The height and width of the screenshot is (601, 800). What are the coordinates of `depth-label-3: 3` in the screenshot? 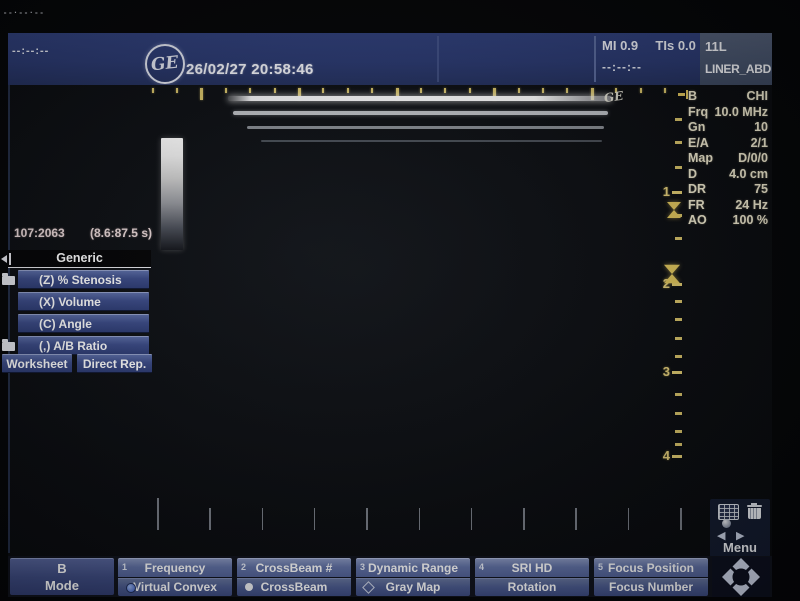 It's located at (666, 371).